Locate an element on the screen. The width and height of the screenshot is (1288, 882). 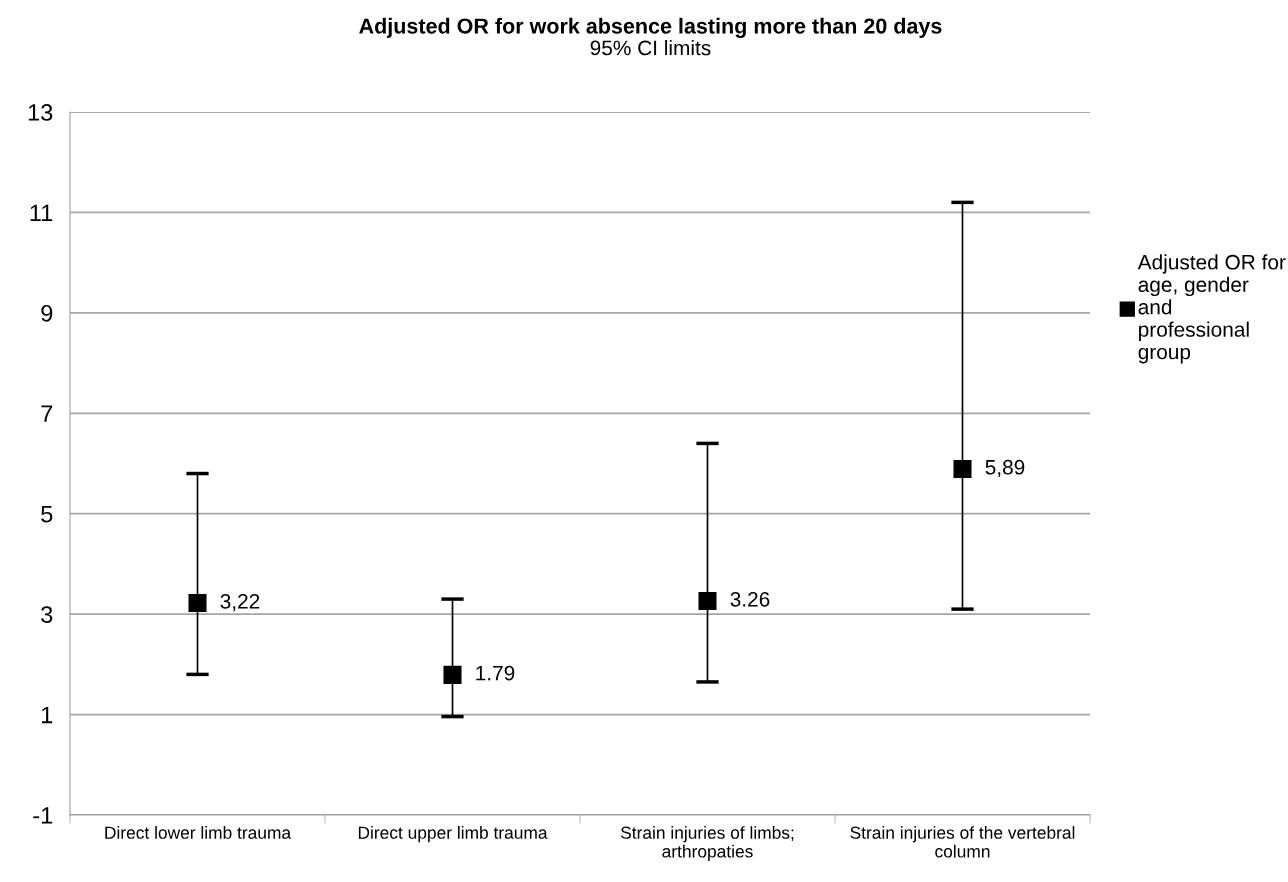
y-tick-label: 1 is located at coordinates (47, 715).